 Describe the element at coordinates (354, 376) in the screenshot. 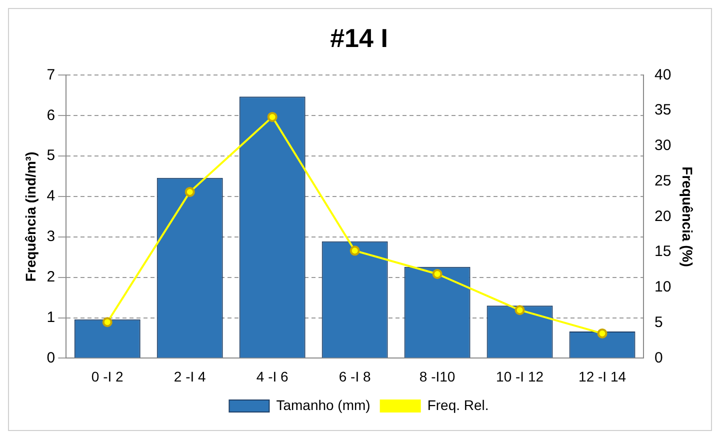

I see `x-tick-label: 6 -I 8` at that location.